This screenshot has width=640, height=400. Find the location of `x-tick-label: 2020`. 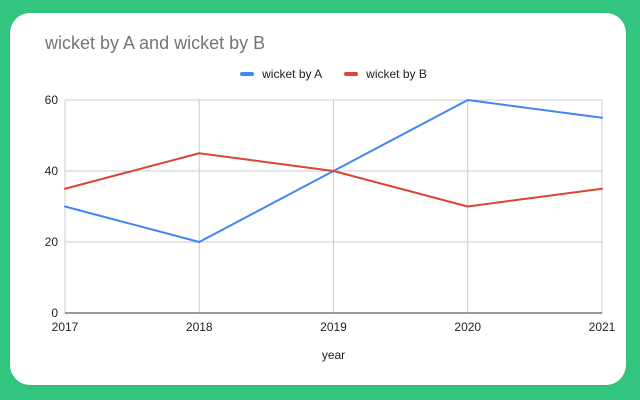

x-tick-label: 2020 is located at coordinates (467, 327).